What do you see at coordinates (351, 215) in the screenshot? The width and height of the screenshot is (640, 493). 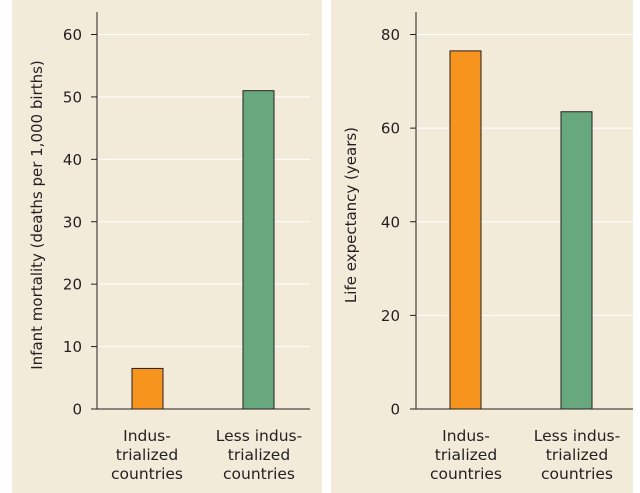 I see `y-axis-label: Life expectancy (years)` at bounding box center [351, 215].